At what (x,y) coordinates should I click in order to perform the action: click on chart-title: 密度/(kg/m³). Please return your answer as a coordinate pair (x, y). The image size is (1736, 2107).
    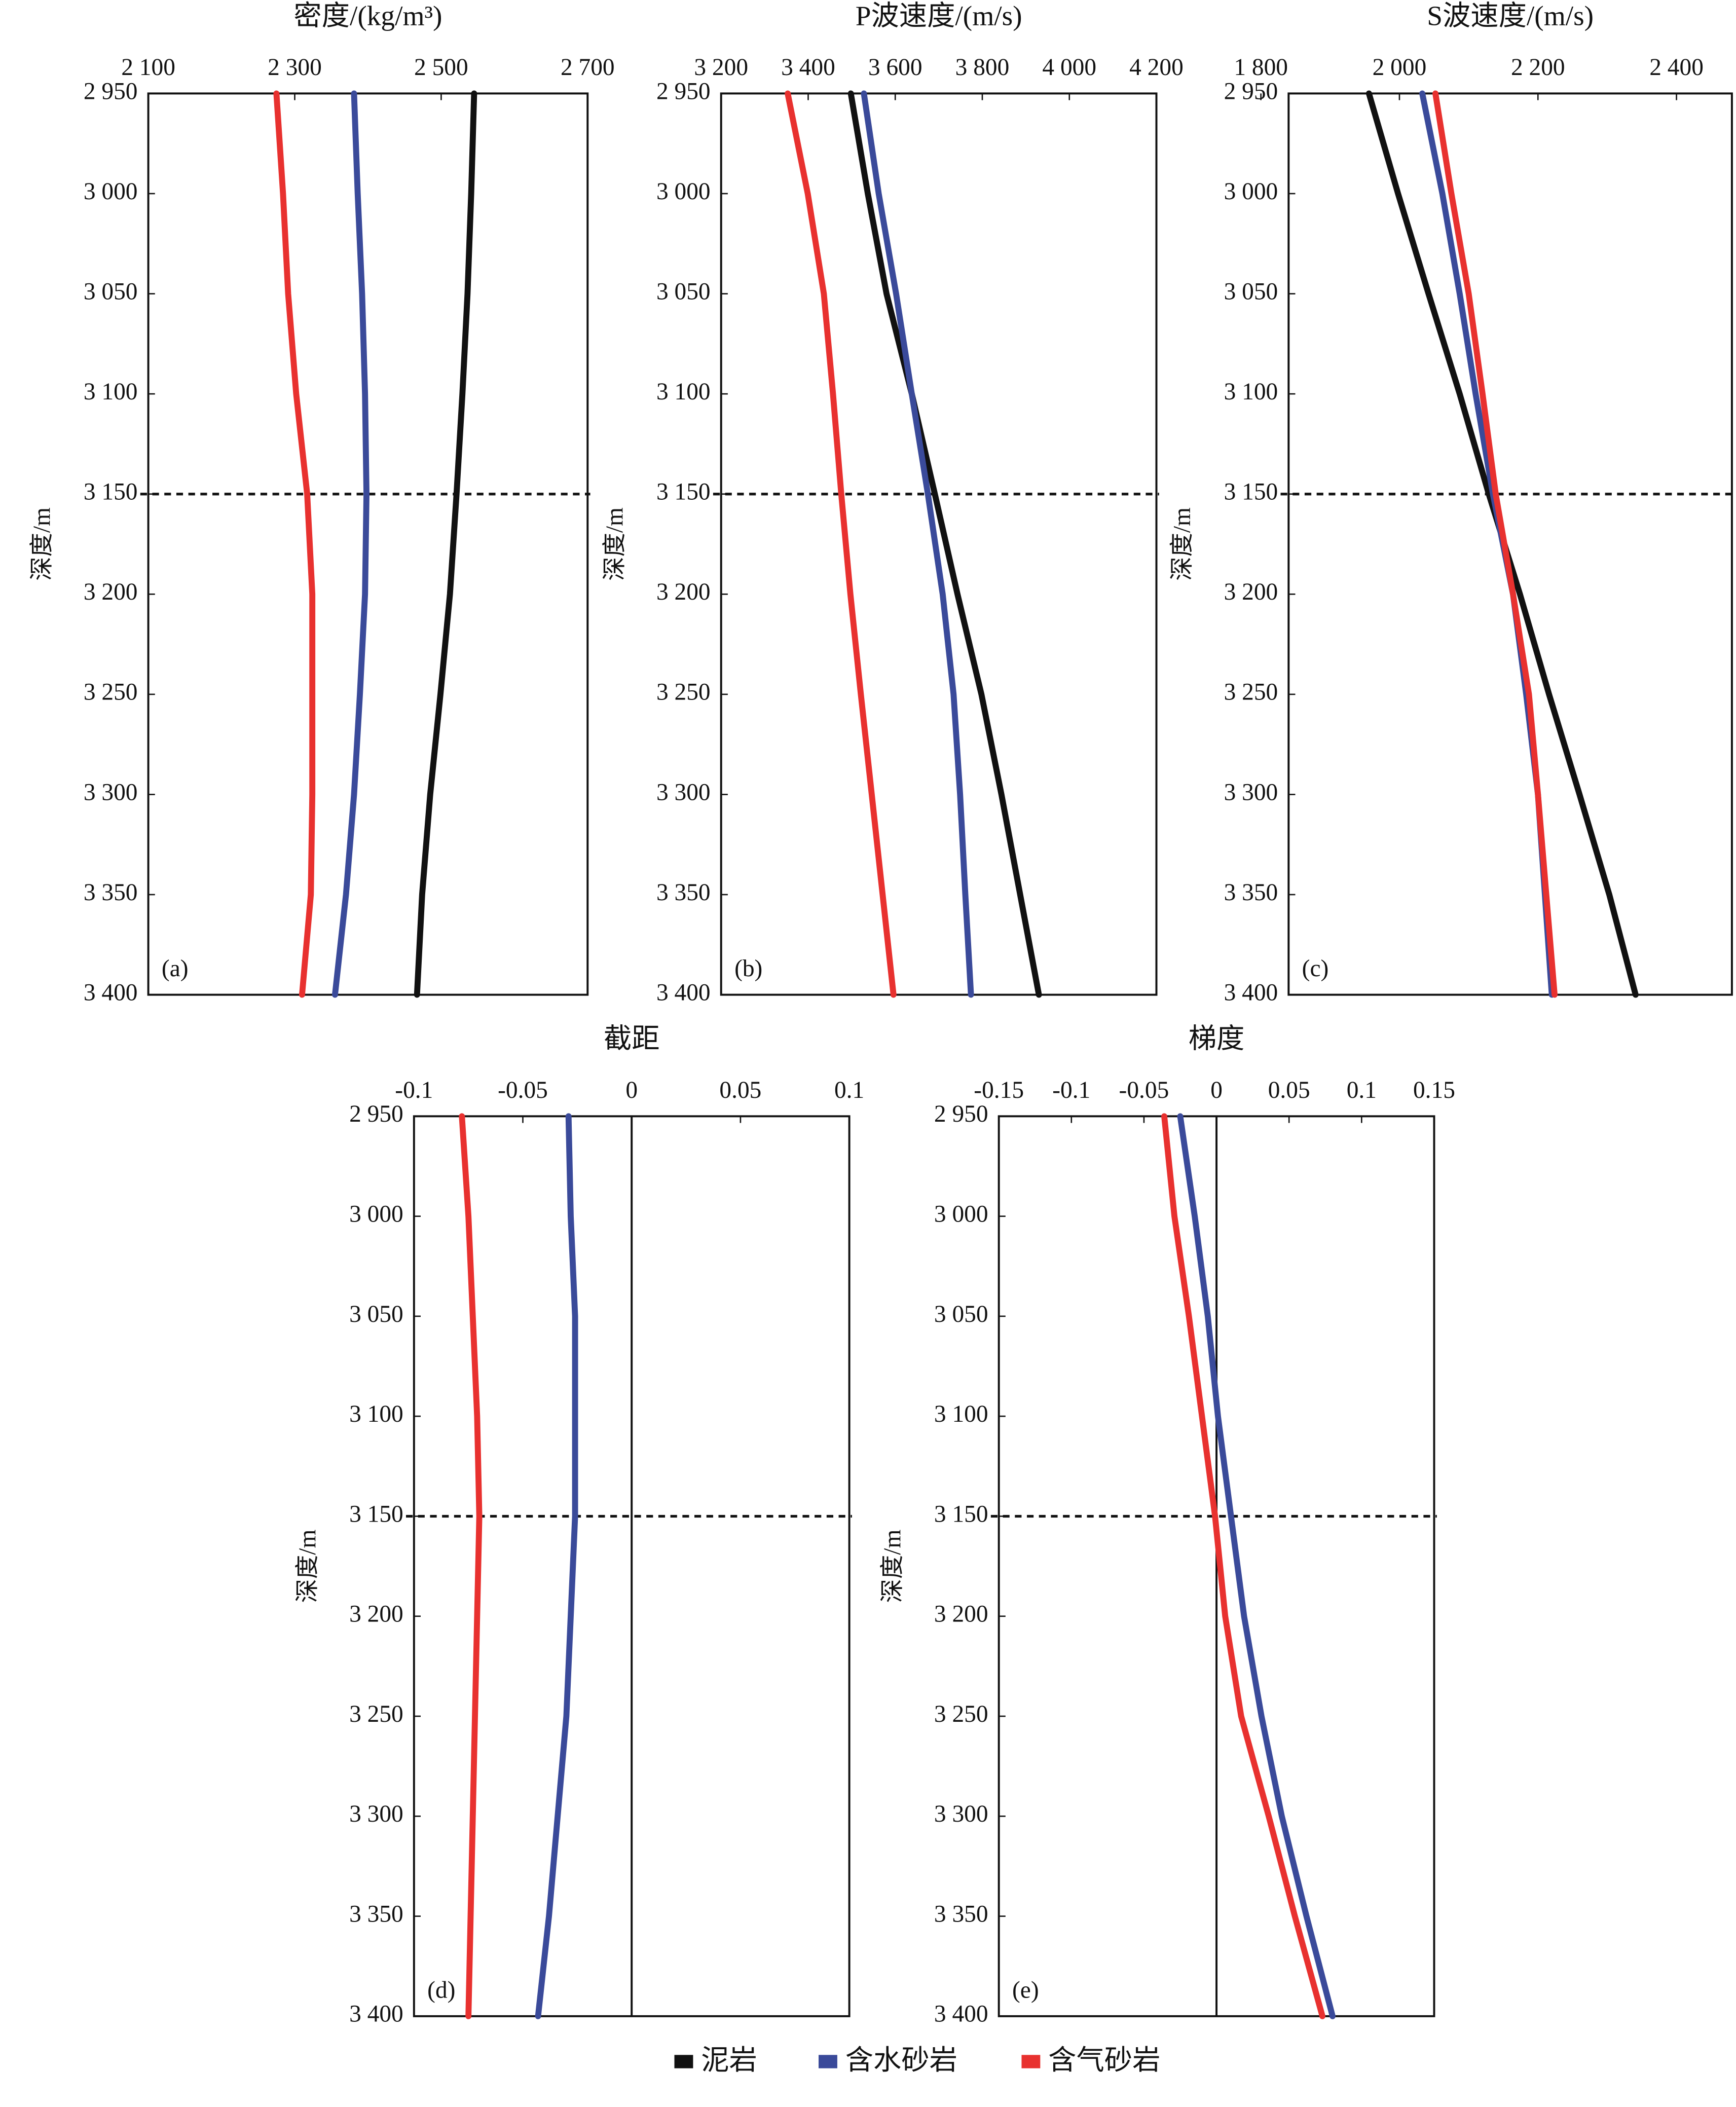
    Looking at the image, I should click on (367, 16).